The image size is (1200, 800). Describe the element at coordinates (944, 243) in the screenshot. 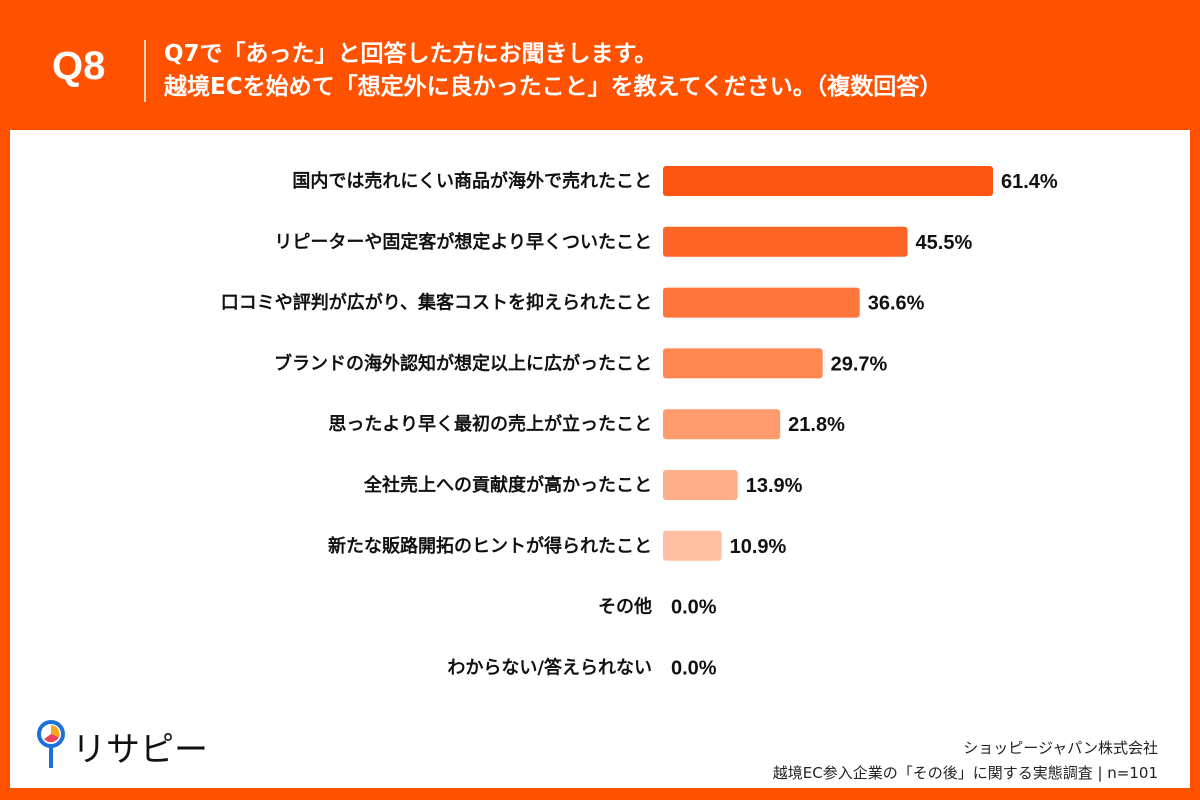

I see `value-label: 45.5%` at that location.